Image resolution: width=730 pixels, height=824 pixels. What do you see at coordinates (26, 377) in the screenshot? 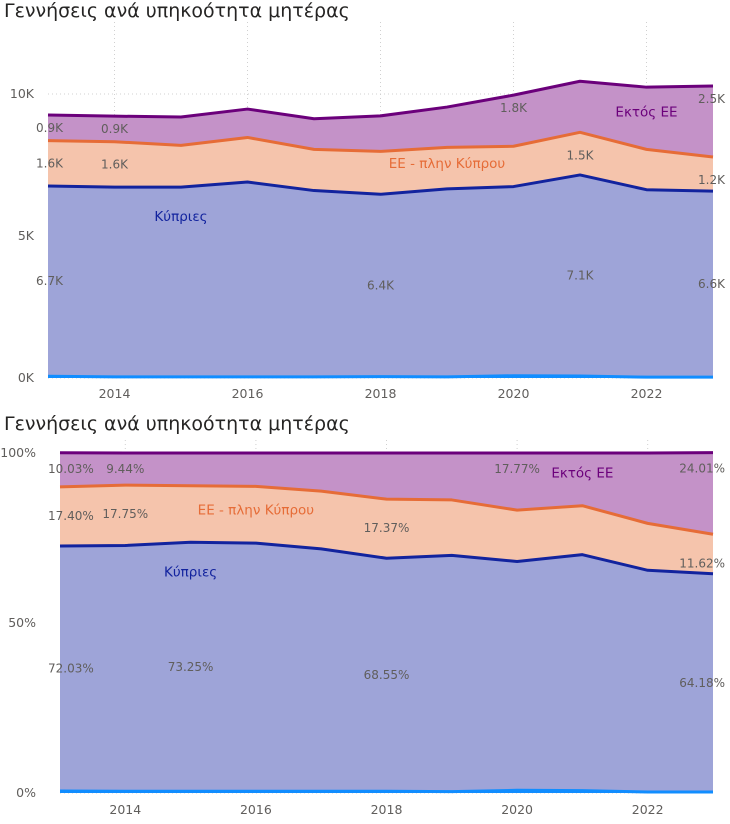
I see `y-tick-label: 0K` at bounding box center [26, 377].